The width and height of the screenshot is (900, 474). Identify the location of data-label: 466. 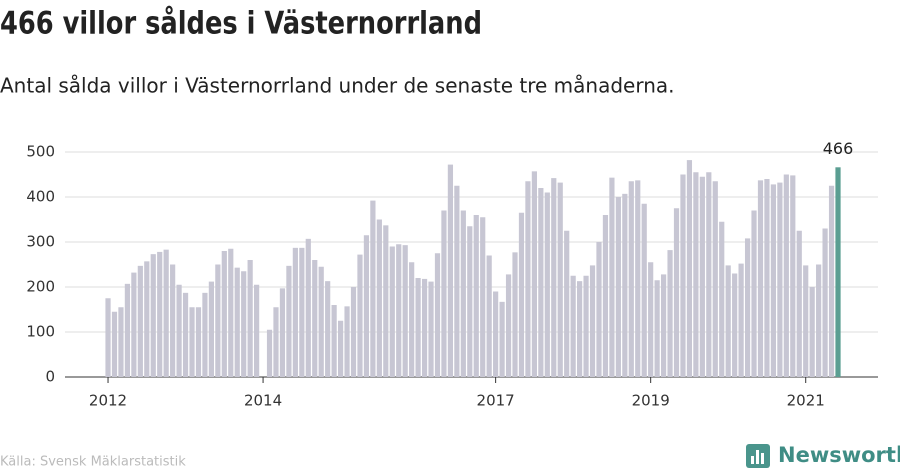
(838, 148).